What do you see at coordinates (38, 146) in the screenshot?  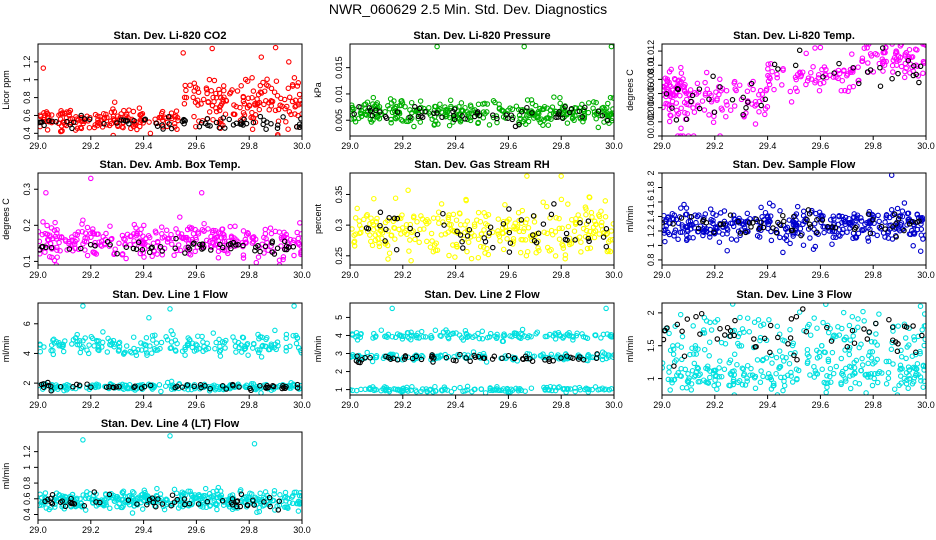 I see `x-tick-label: 29.0` at bounding box center [38, 146].